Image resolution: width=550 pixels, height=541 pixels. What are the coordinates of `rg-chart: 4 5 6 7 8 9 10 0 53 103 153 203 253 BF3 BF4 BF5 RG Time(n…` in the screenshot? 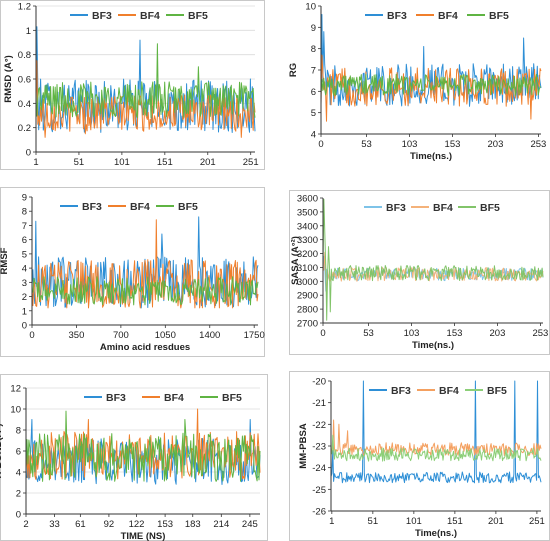 It's located at (417, 82).